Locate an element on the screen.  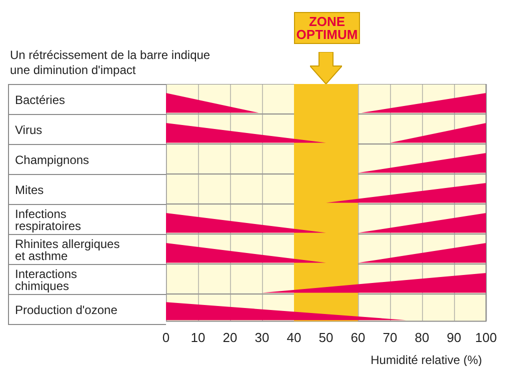
y-axis-title: Infections respiratoires is located at coordinates (48, 219).